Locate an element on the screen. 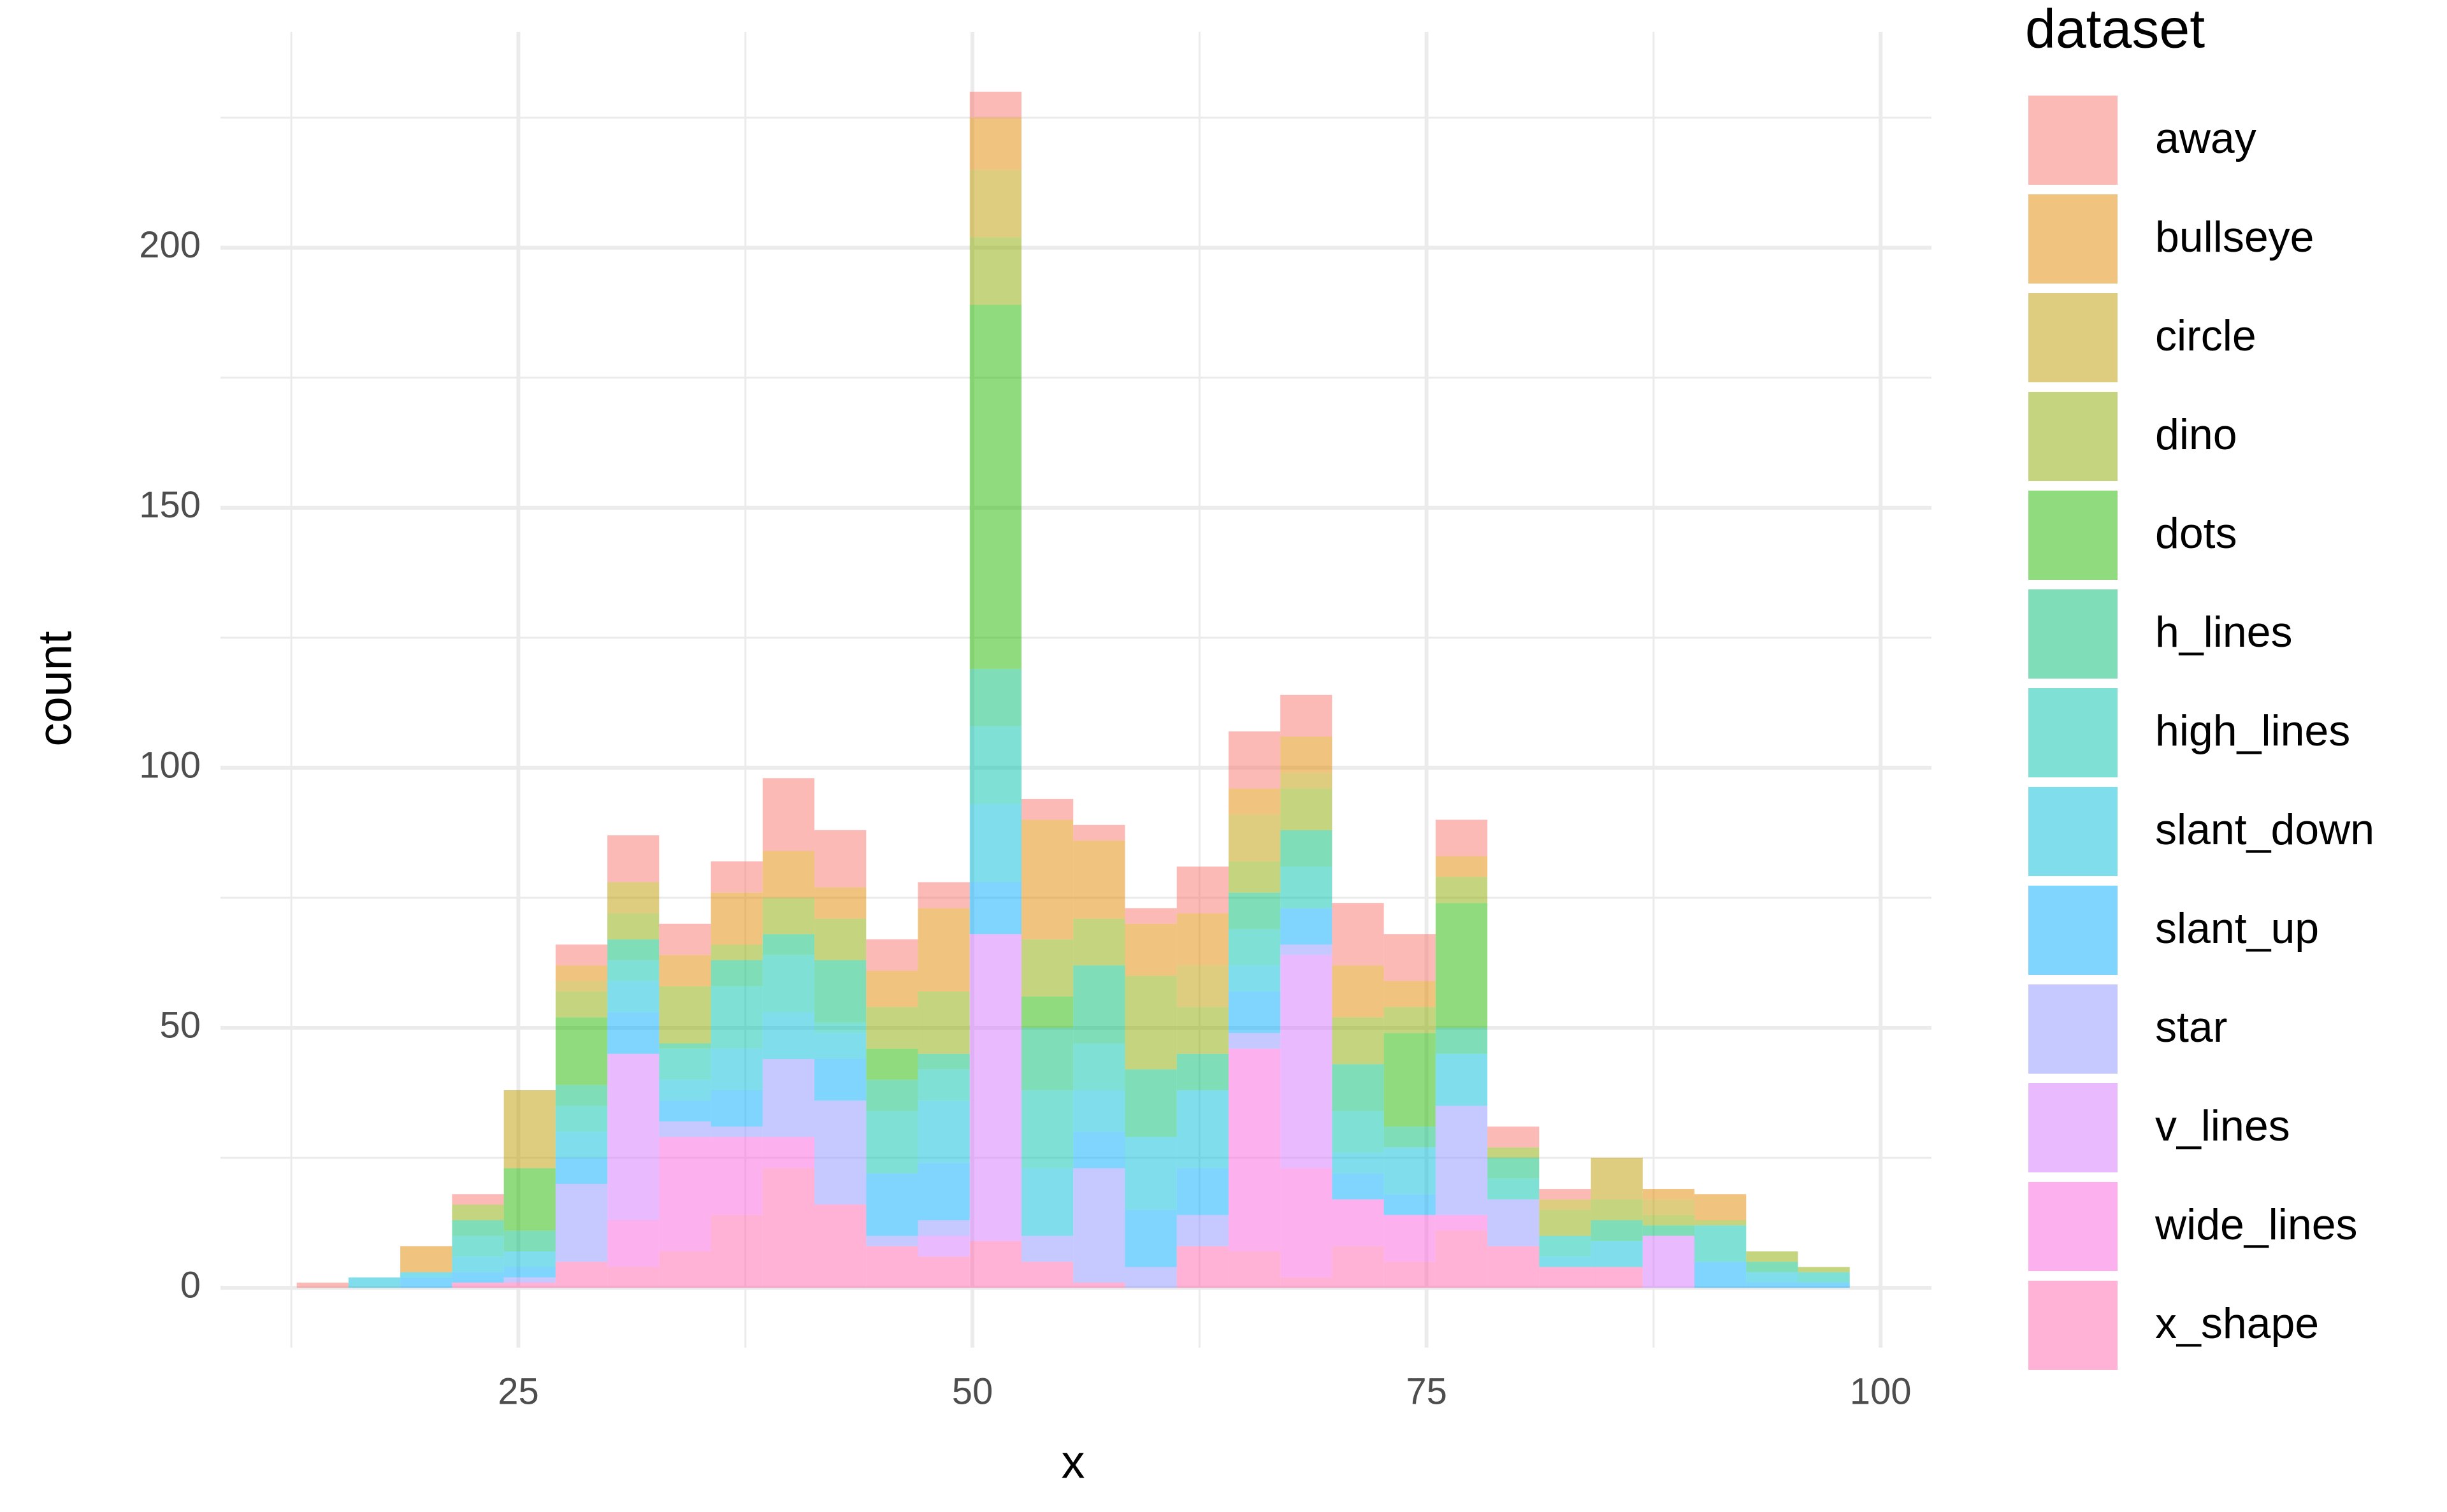  legend-label: high_lines is located at coordinates (2252, 731).